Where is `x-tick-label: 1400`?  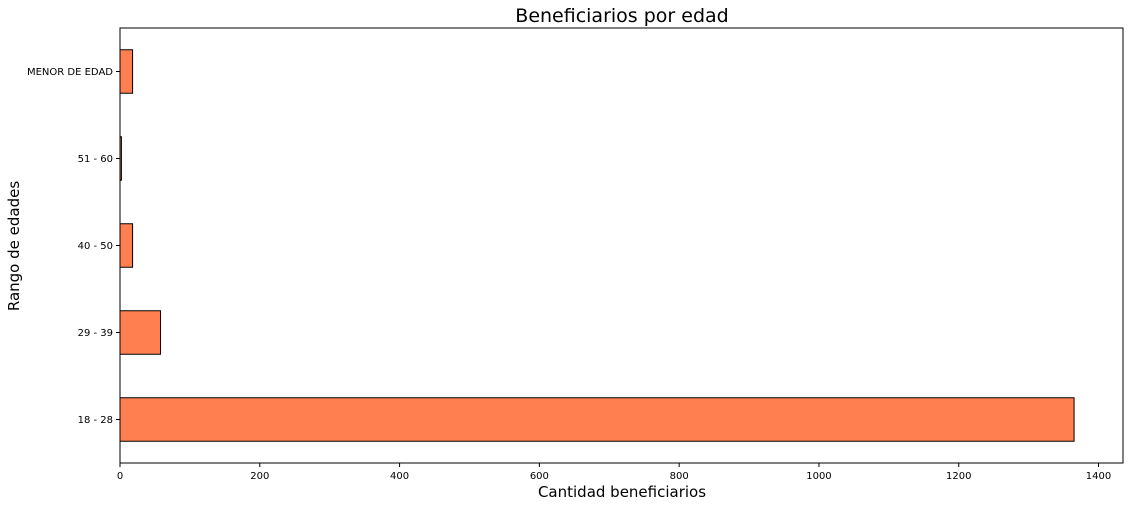 x-tick-label: 1400 is located at coordinates (1098, 476).